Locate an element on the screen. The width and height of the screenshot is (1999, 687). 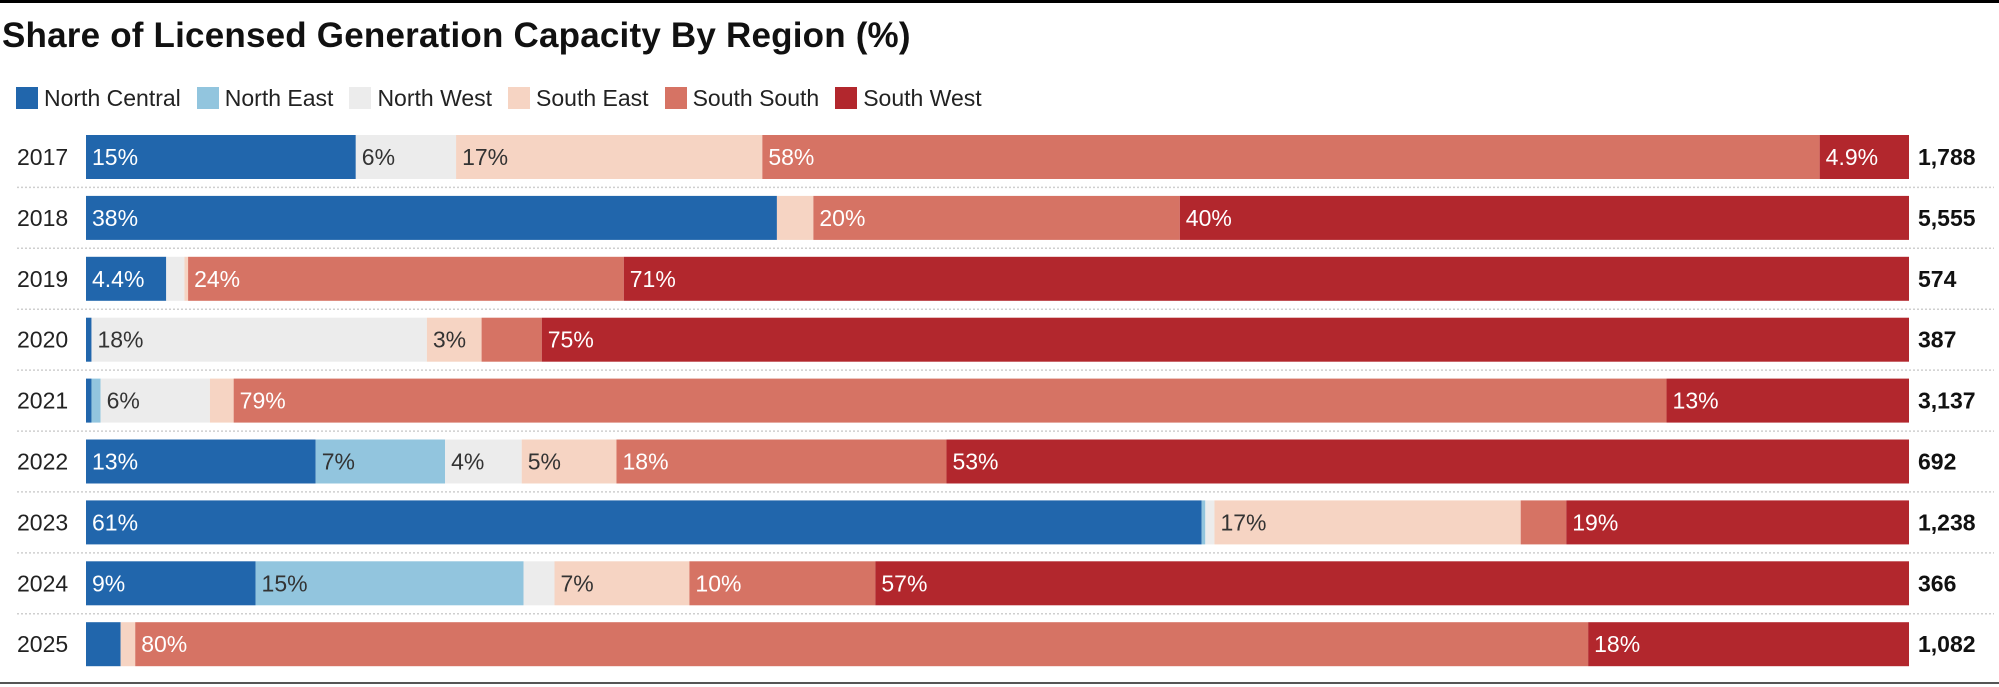
legend-label: South East is located at coordinates (592, 97).